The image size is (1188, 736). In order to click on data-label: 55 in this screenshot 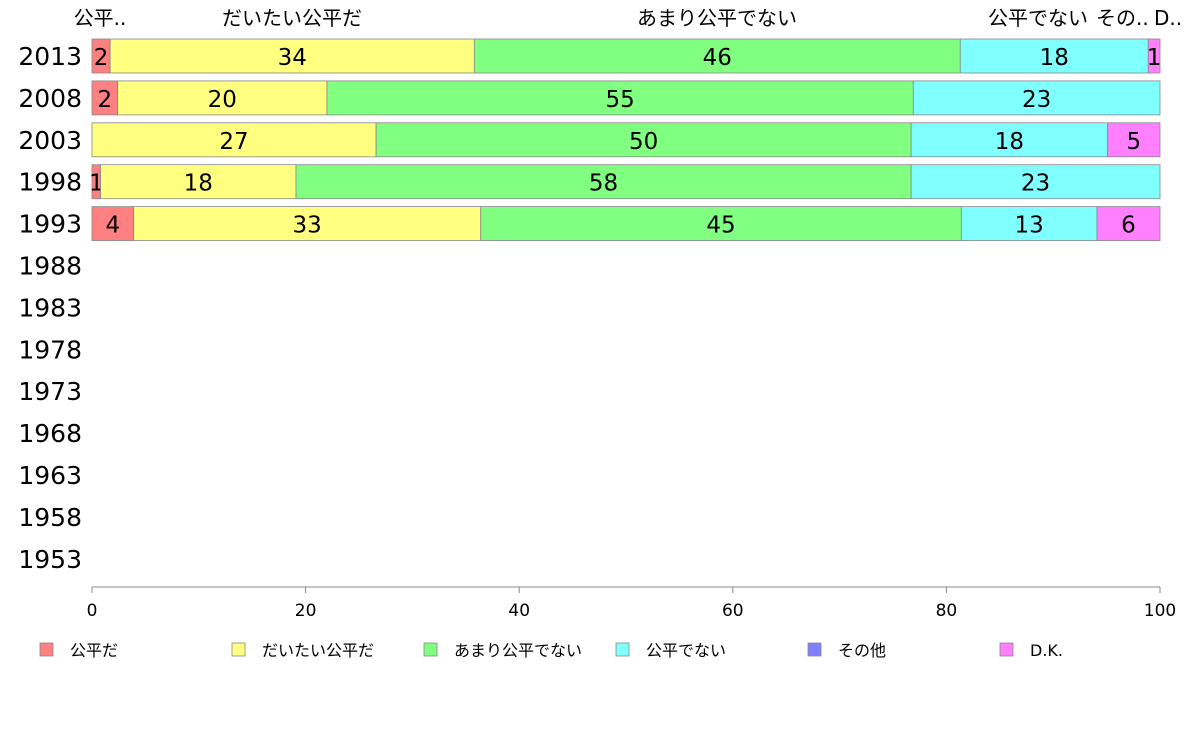, I will do `click(619, 100)`.